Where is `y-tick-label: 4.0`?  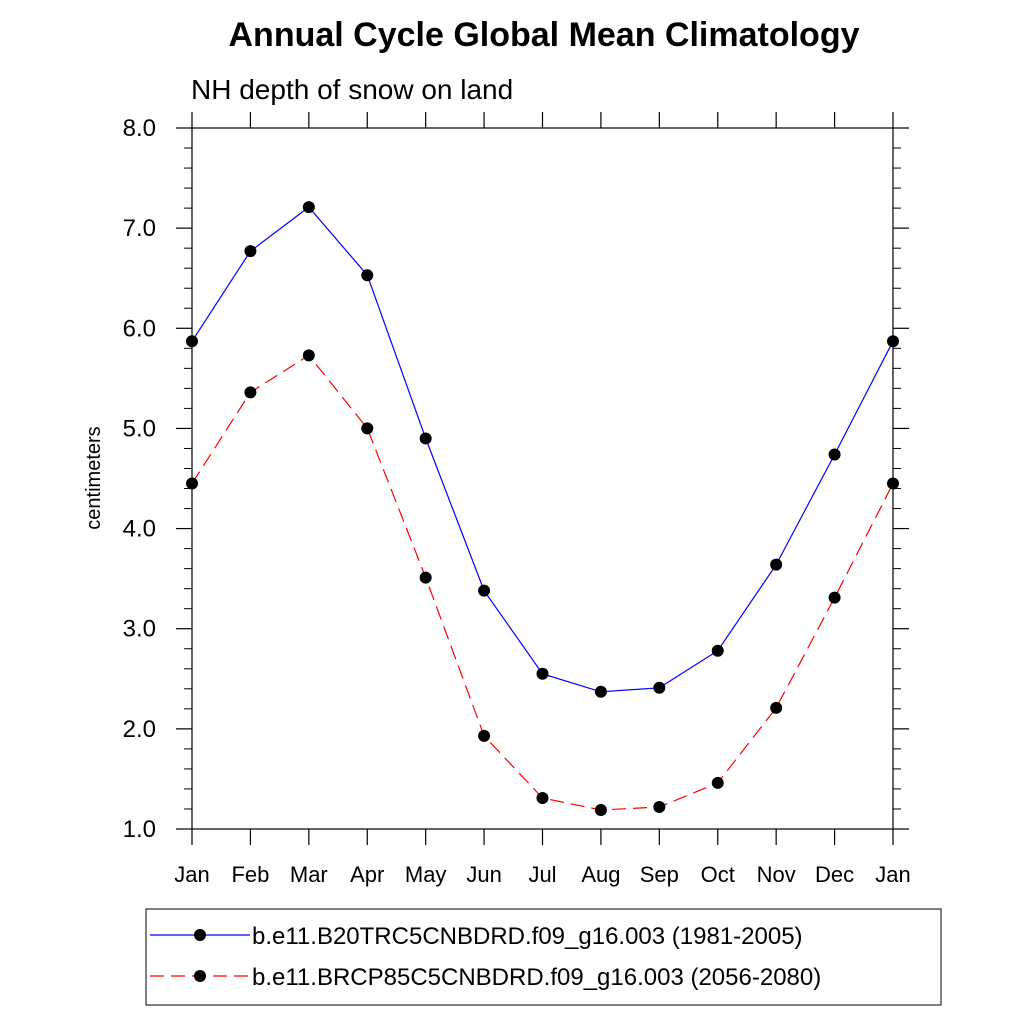
y-tick-label: 4.0 is located at coordinates (139, 529).